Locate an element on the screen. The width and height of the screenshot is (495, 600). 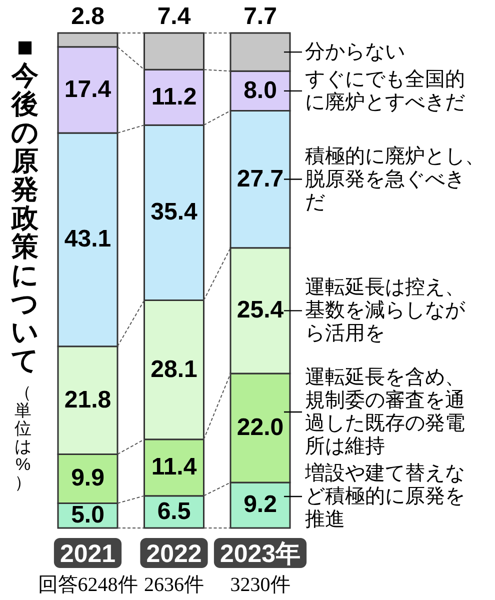
data-label: 11.2 is located at coordinates (174, 96).